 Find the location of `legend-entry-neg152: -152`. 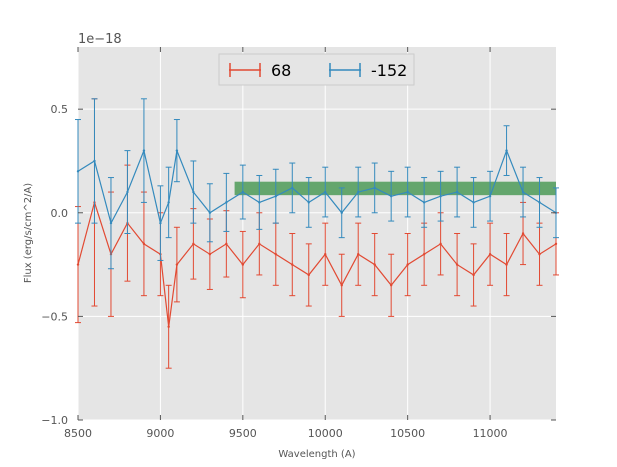

legend-entry-neg152: -152 is located at coordinates (368, 70).